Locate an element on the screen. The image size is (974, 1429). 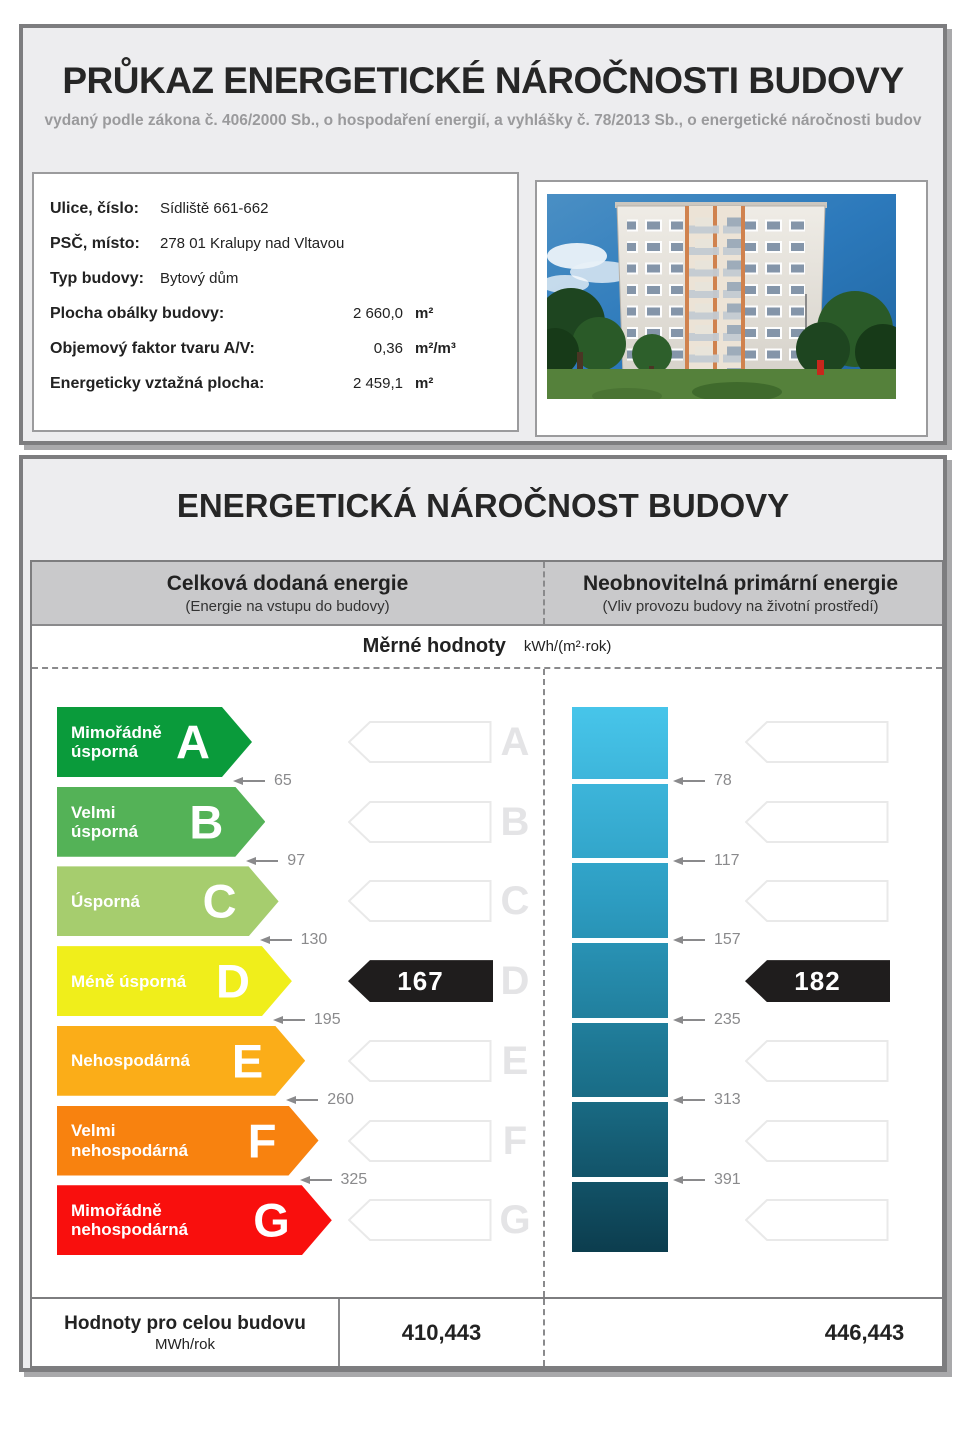
building-photo-frame is located at coordinates (729, 308).